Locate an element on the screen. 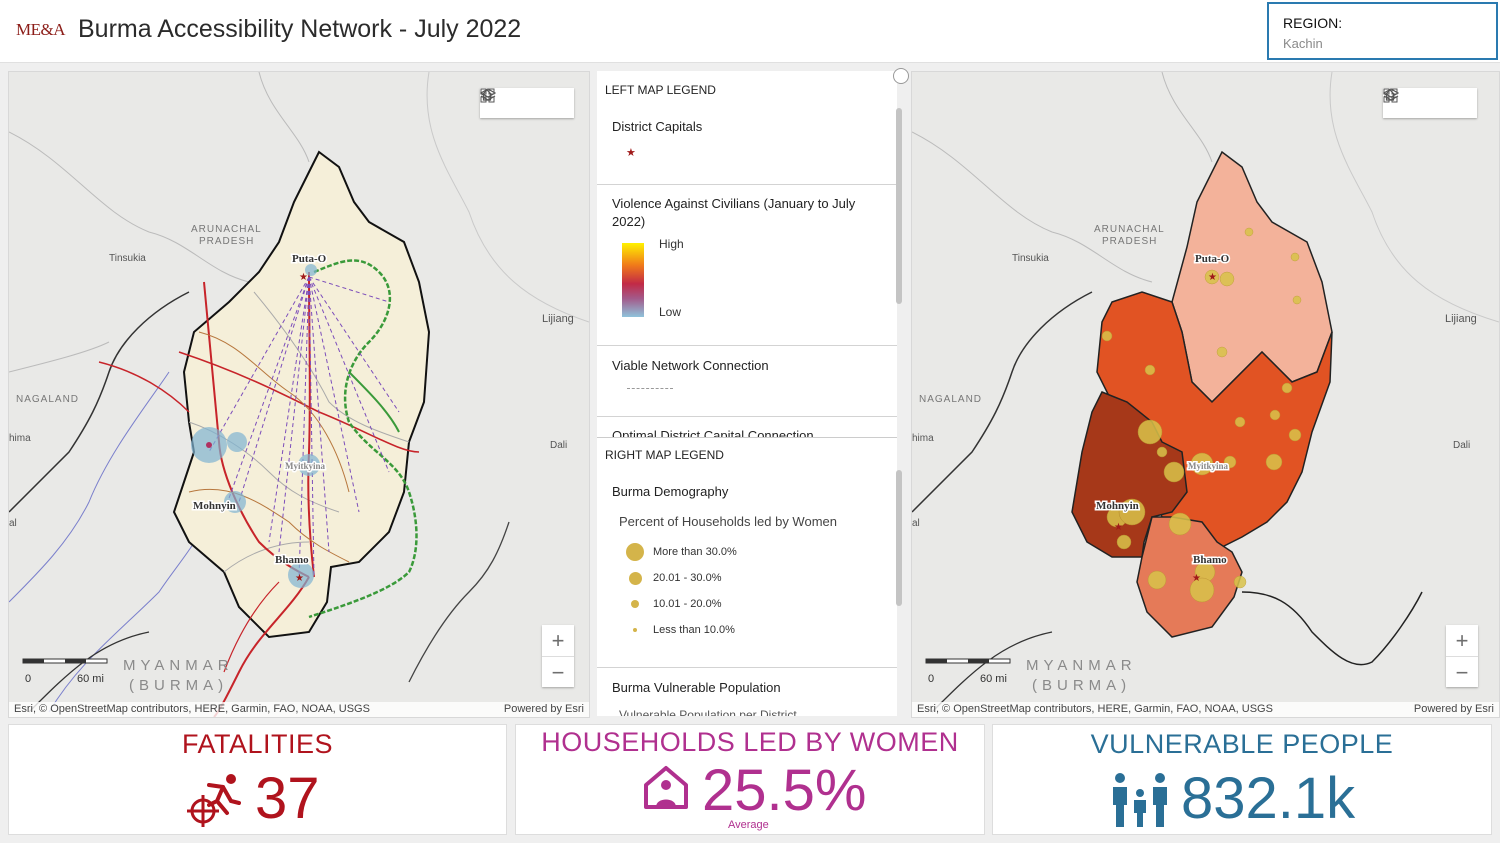 The height and width of the screenshot is (843, 1500). legend-scrollbar-bottom is located at coordinates (899, 538).